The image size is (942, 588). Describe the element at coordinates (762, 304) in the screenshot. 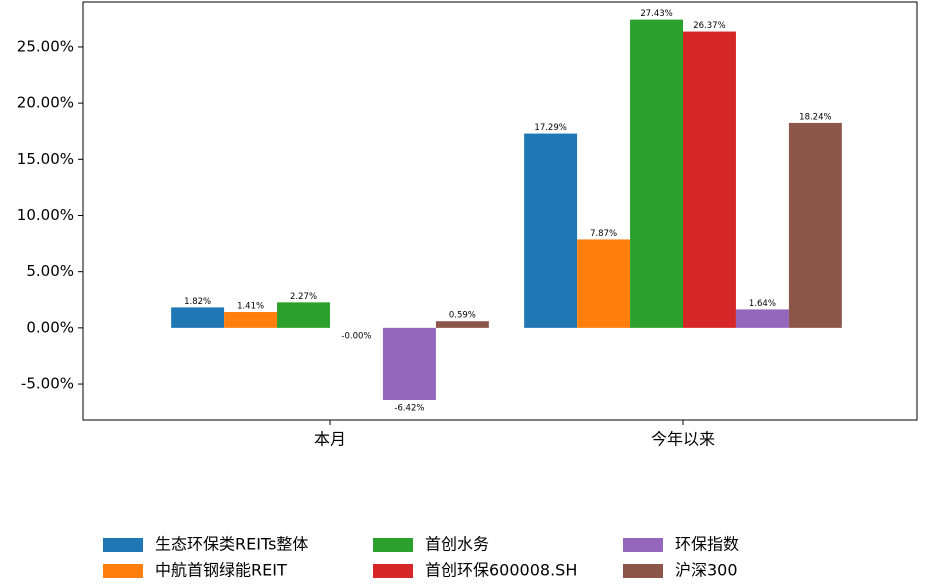

I see `value-label: 1.64%` at that location.